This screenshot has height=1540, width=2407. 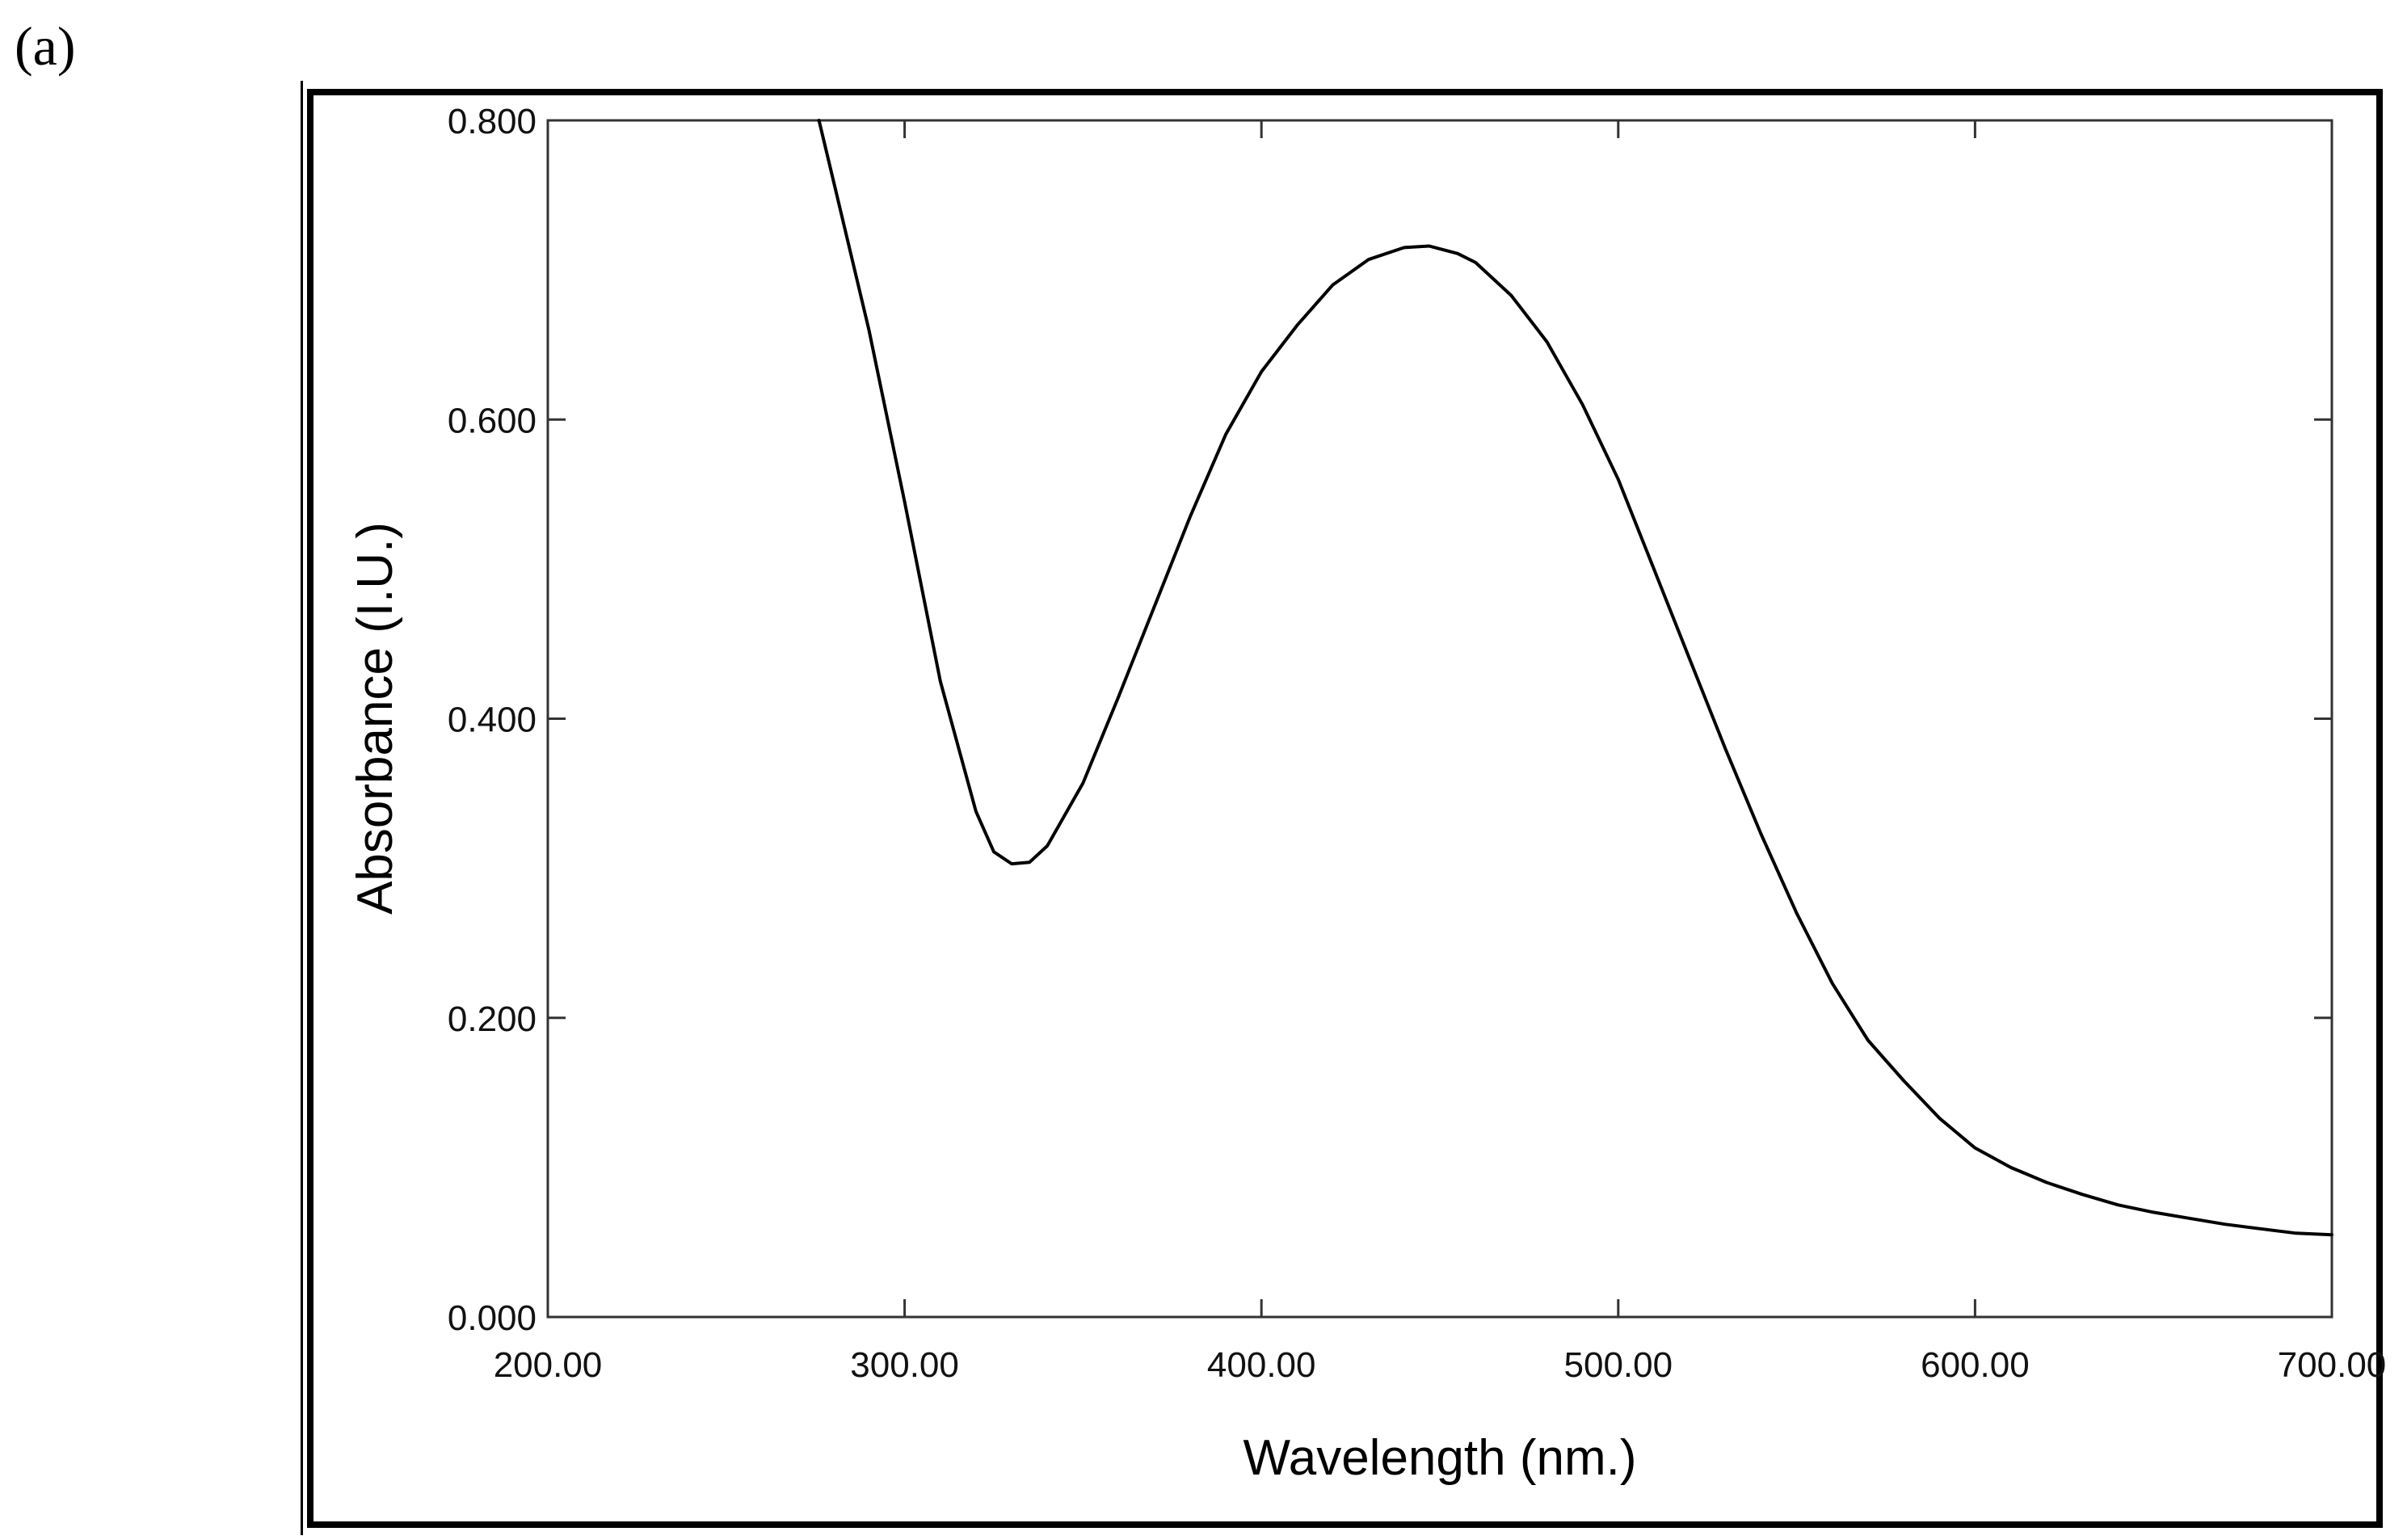 What do you see at coordinates (1975, 1365) in the screenshot?
I see `x-tick-label: 600.00` at bounding box center [1975, 1365].